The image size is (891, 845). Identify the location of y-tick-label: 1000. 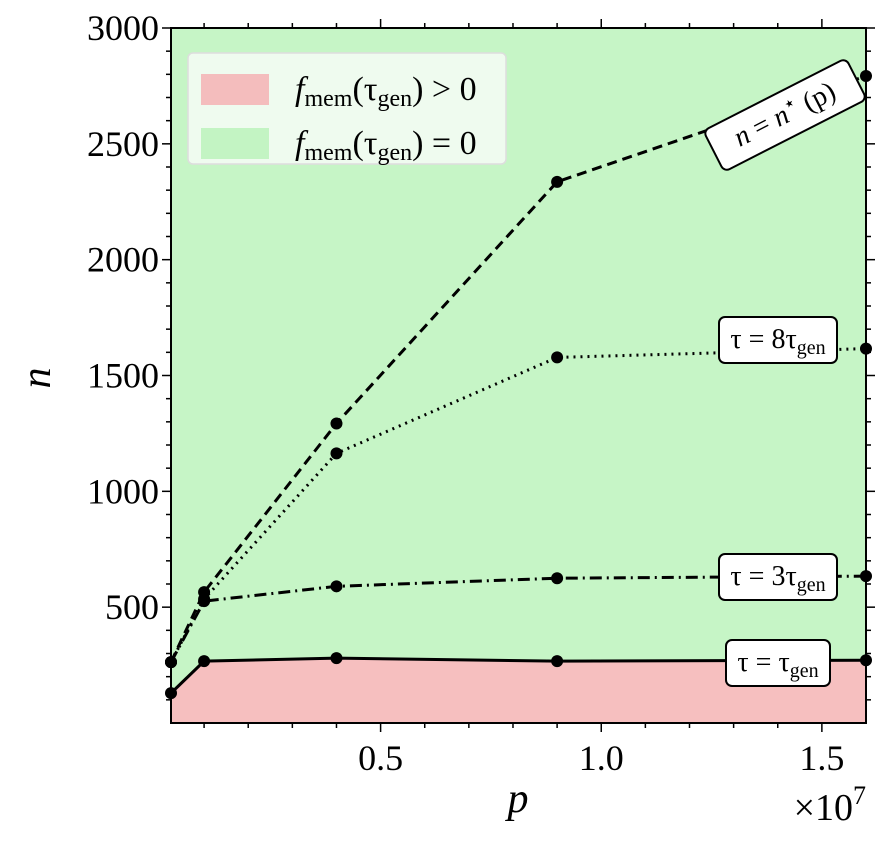
(123, 491).